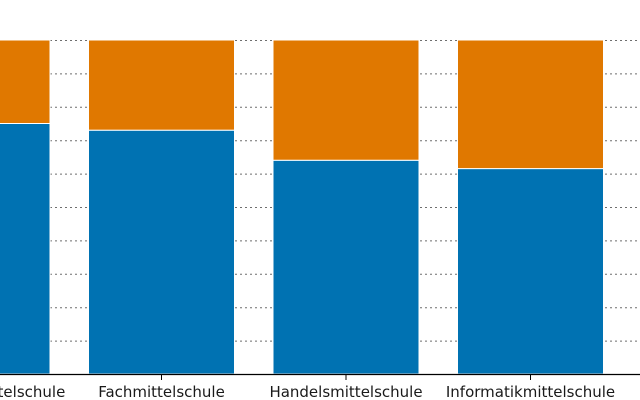  Describe the element at coordinates (346, 377) in the screenshot. I see `x-axis-ticks` at that location.